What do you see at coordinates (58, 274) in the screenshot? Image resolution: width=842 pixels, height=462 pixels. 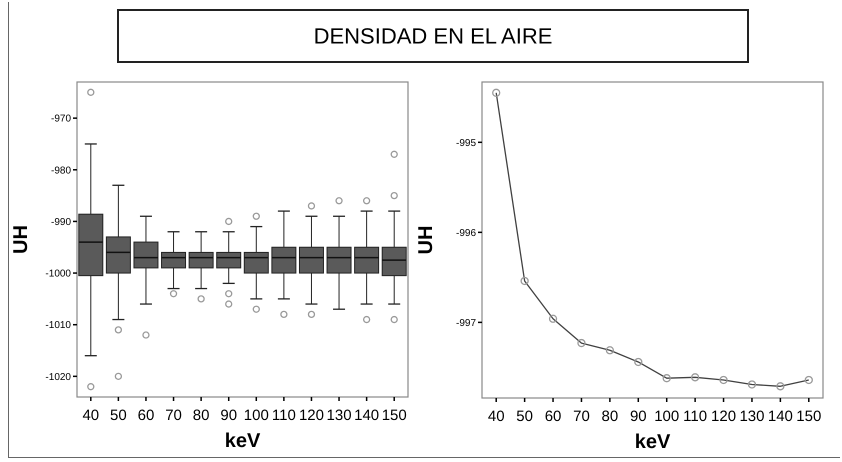 I see `y-tick-label: -1000` at bounding box center [58, 274].